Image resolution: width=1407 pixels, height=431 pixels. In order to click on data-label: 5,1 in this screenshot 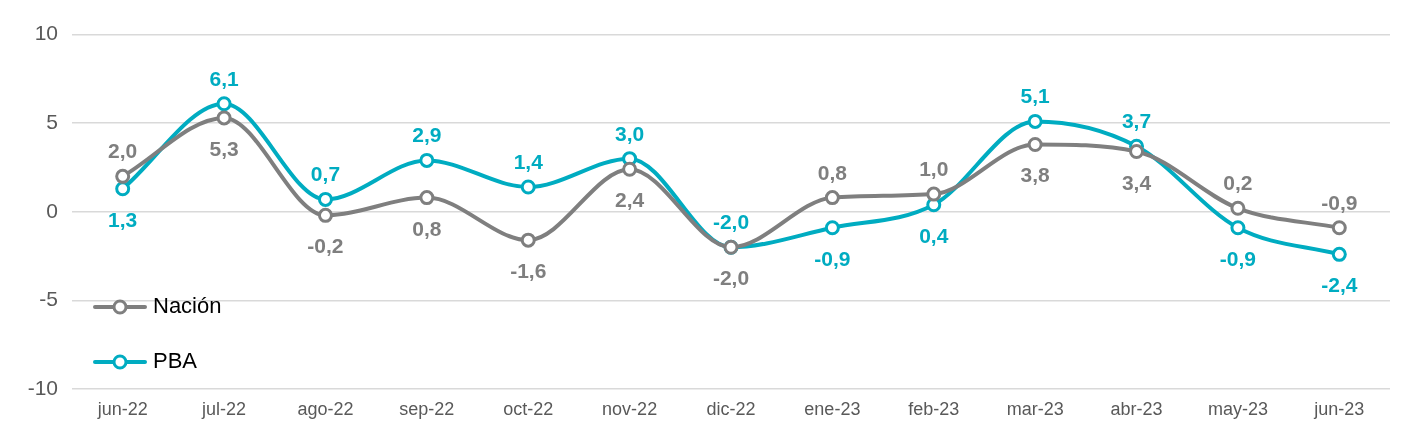, I will do `click(1035, 96)`.